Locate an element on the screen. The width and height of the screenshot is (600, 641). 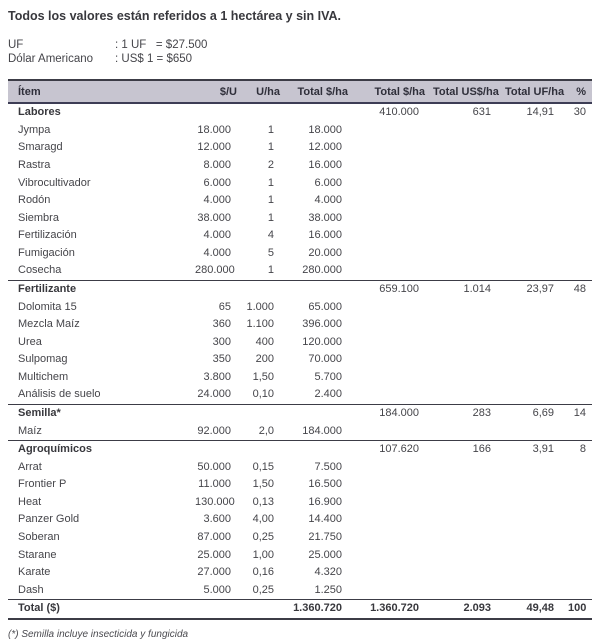
item-cell: Labores is located at coordinates (39, 112).